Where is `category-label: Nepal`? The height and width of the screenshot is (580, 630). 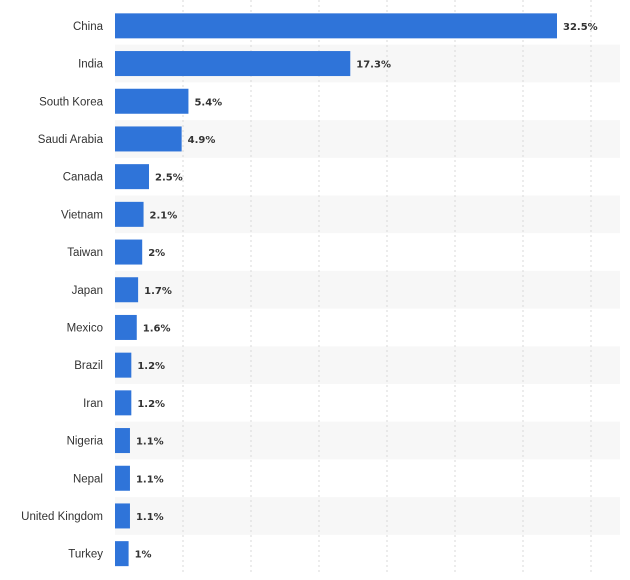 category-label: Nepal is located at coordinates (88, 479).